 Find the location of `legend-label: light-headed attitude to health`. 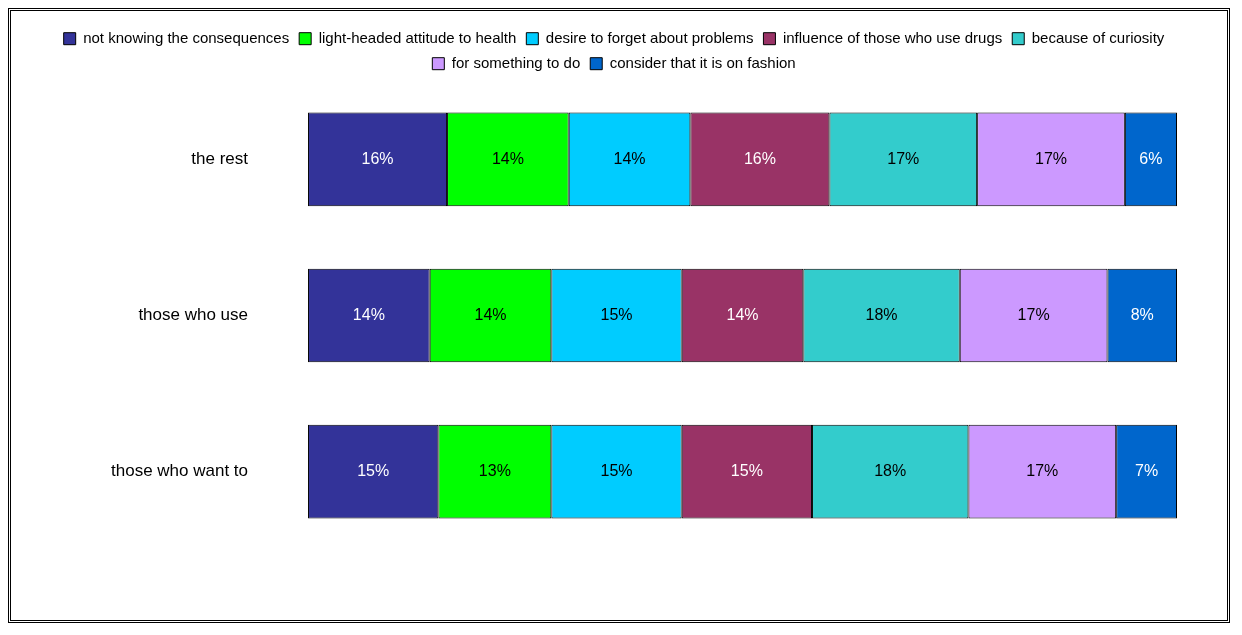

legend-label: light-headed attitude to health is located at coordinates (417, 37).